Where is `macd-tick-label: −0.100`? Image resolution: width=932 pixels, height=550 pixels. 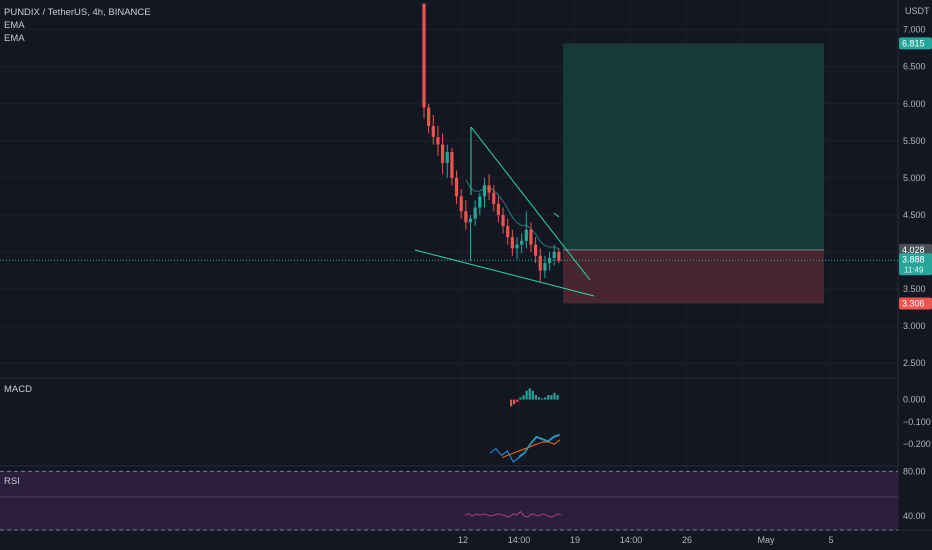
macd-tick-label: −0.100 is located at coordinates (917, 422).